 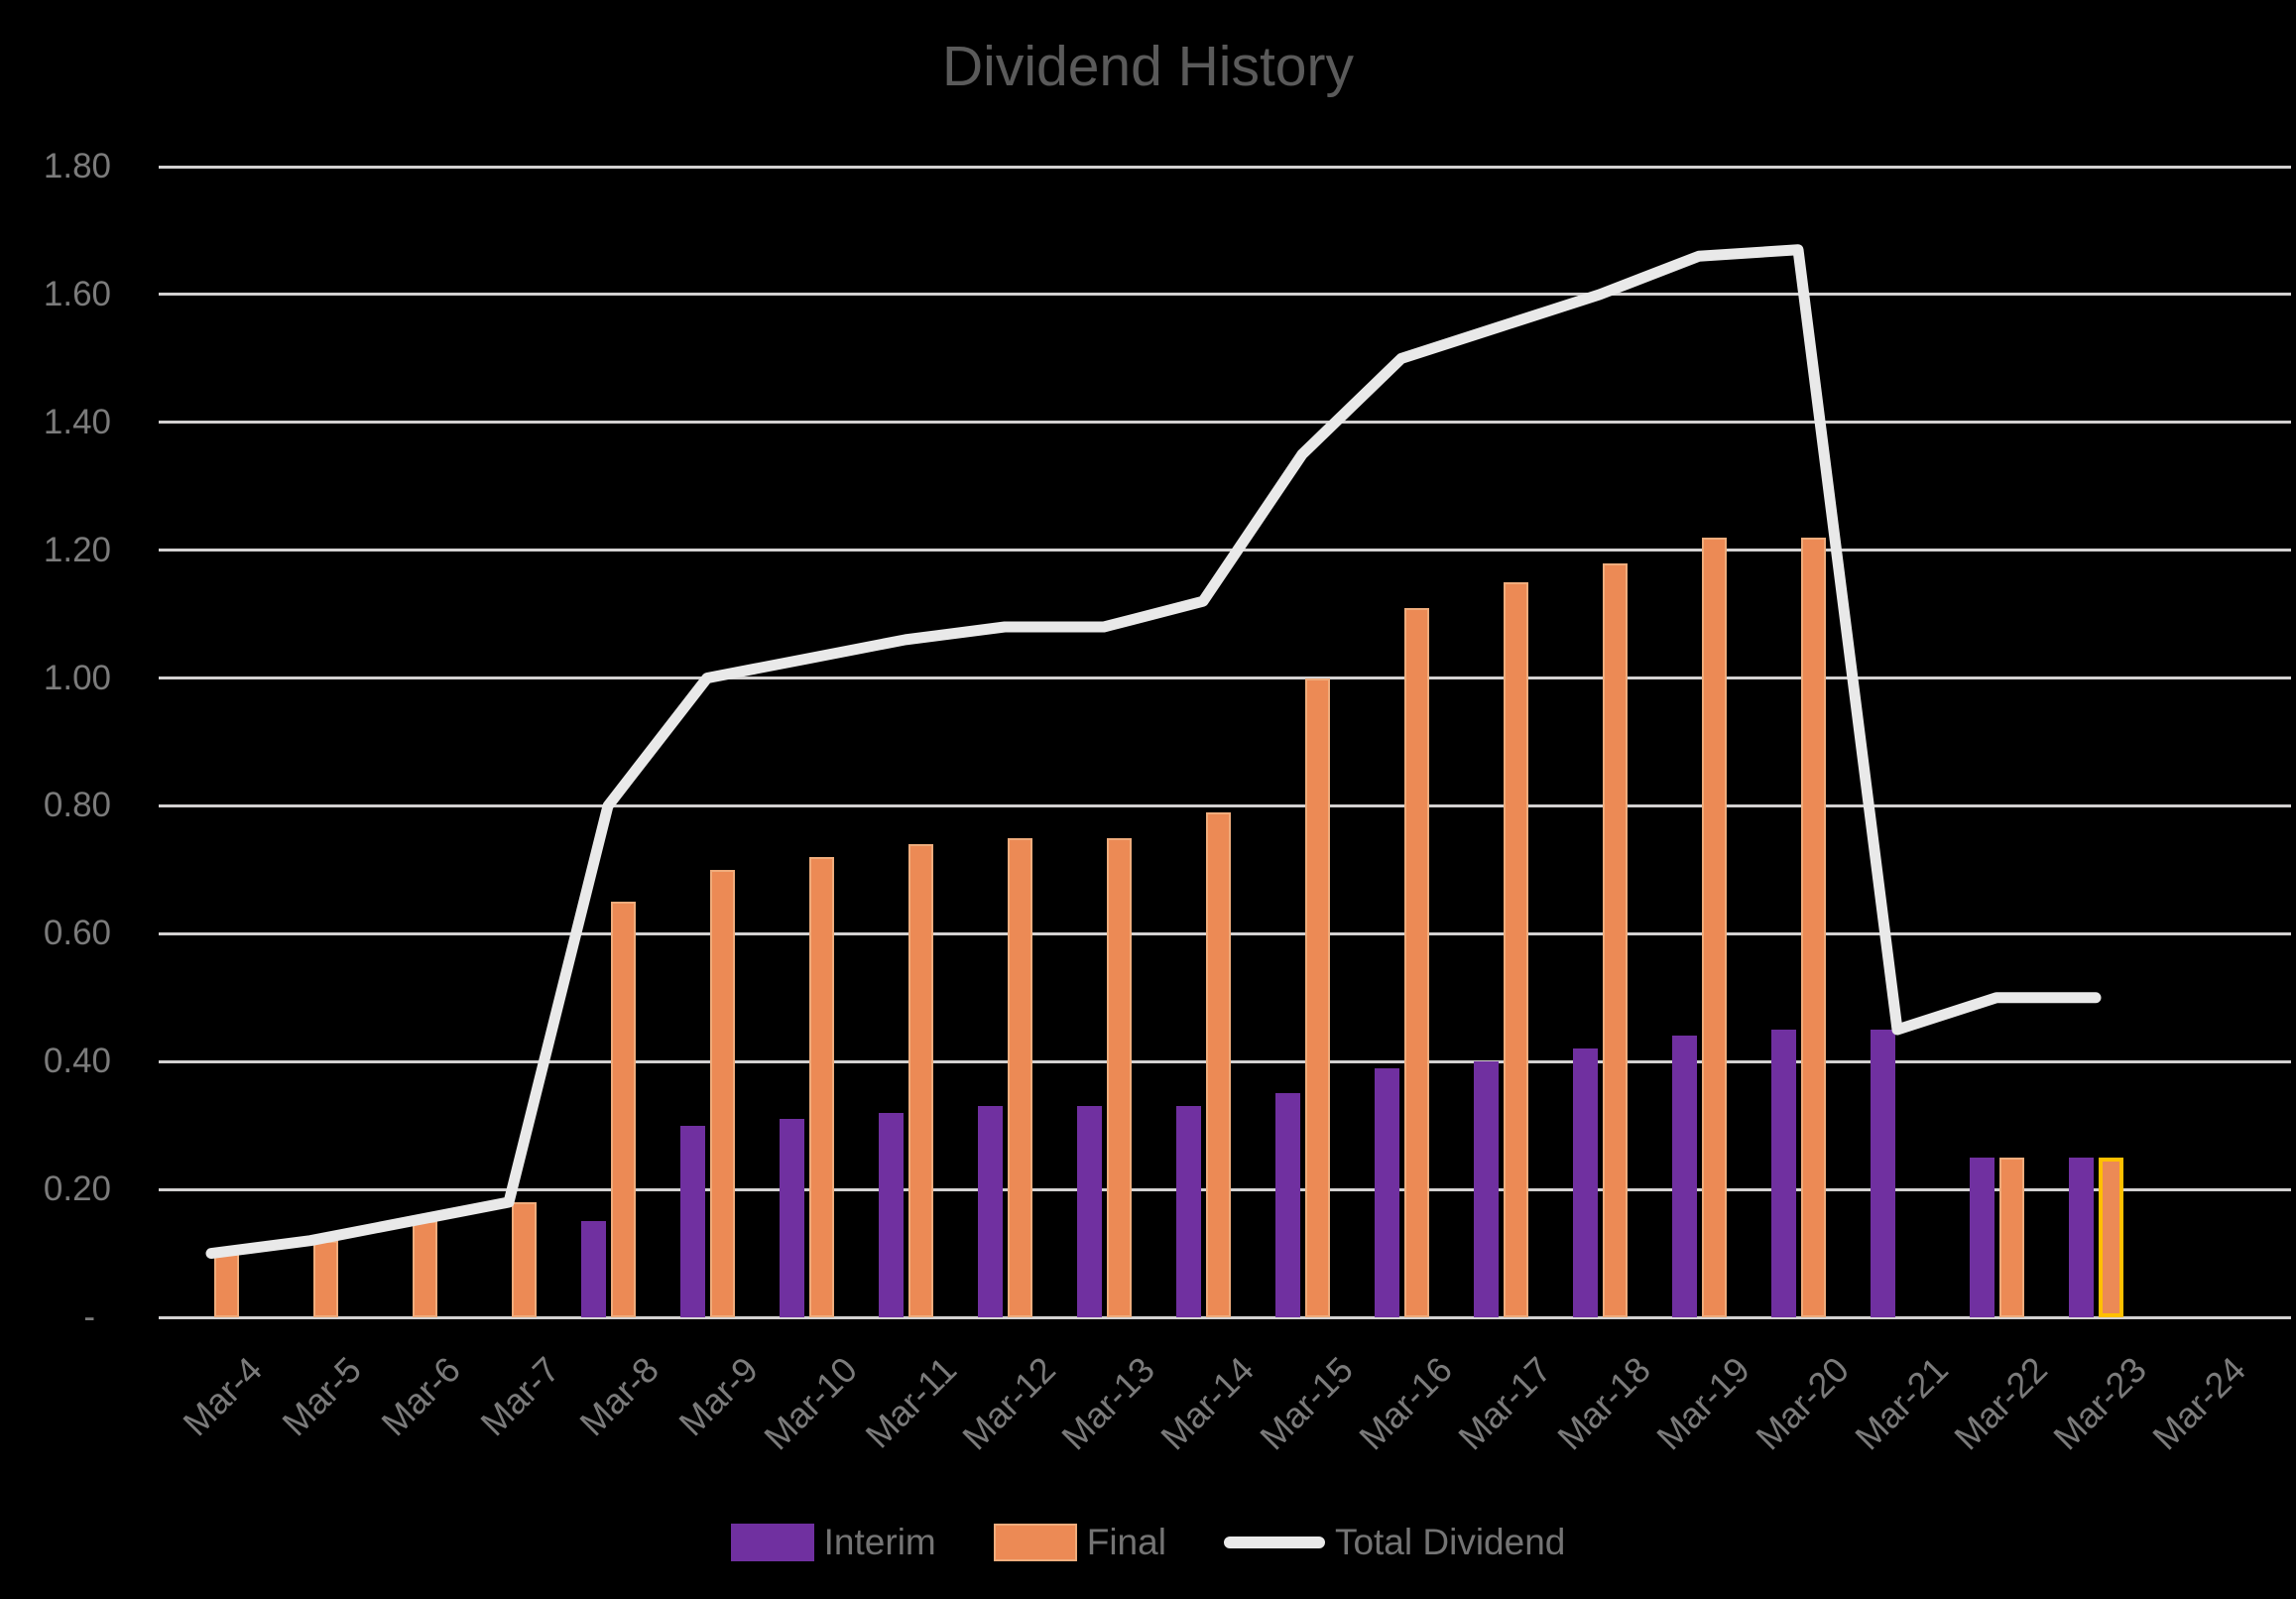 I want to click on x-axis-label: Mar-9, so click(x=718, y=1396).